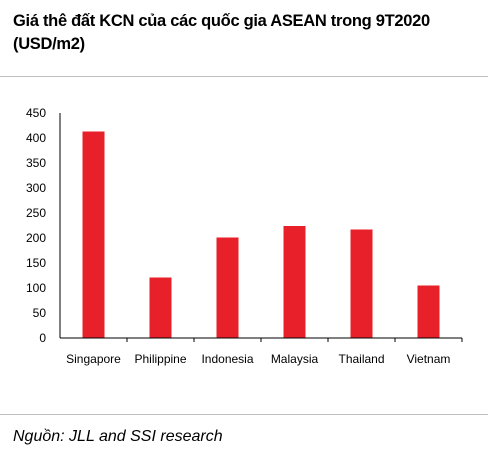 The image size is (488, 461). I want to click on bar-philippine, so click(160, 307).